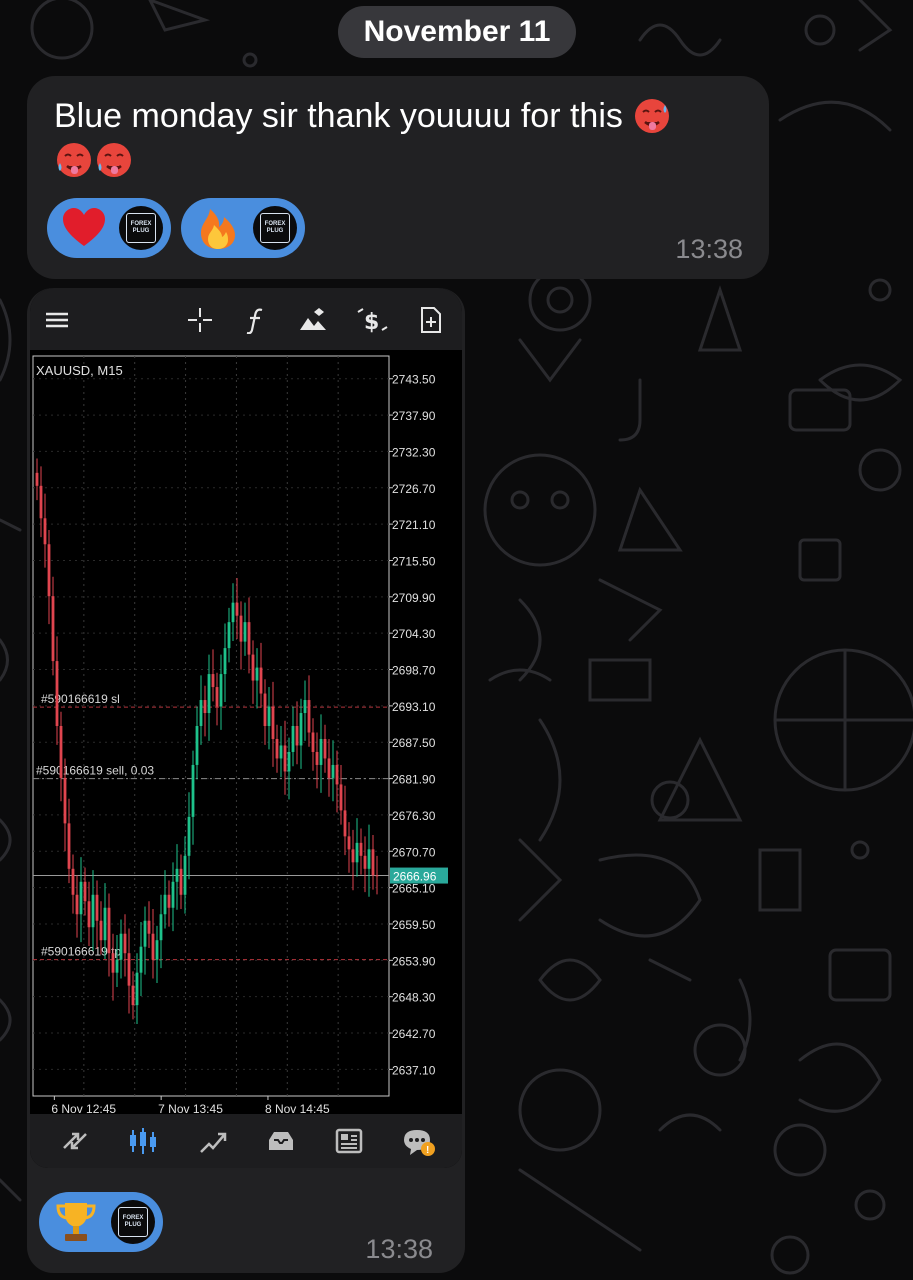  What do you see at coordinates (200, 320) in the screenshot?
I see `crosshair-icon` at bounding box center [200, 320].